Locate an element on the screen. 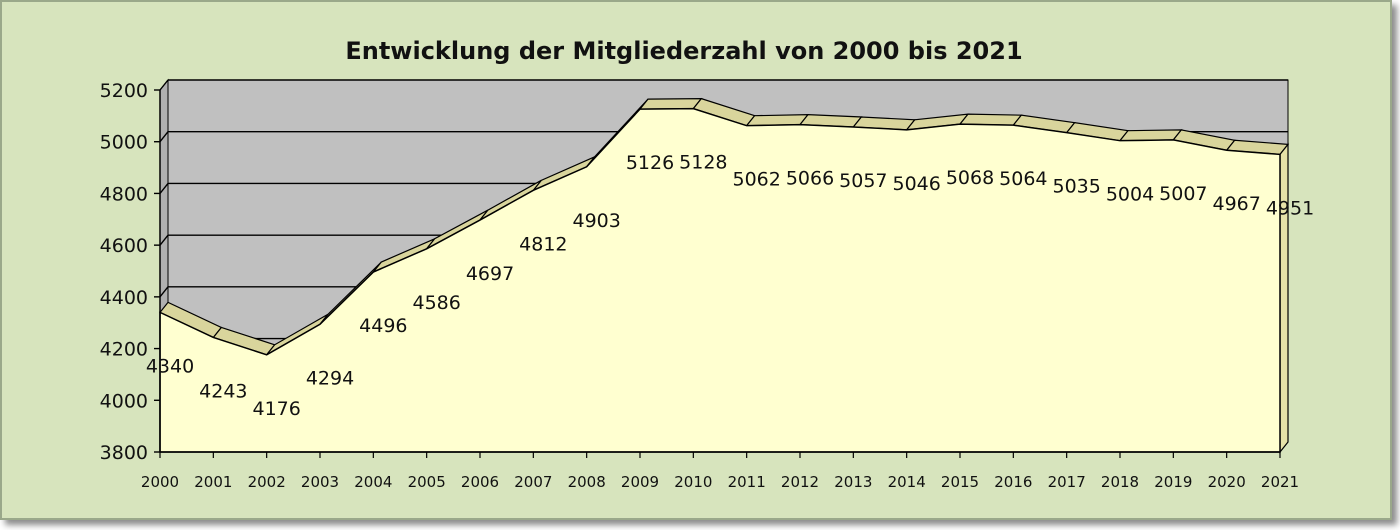 This screenshot has height=530, width=1400. x-tick-label: 2011 is located at coordinates (747, 482).